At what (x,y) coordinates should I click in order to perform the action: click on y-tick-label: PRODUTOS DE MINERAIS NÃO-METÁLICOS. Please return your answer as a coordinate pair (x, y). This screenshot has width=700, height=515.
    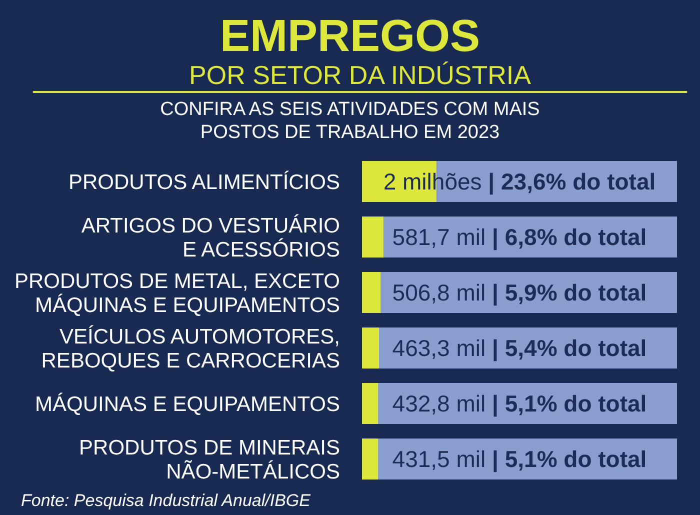
    Looking at the image, I should click on (209, 459).